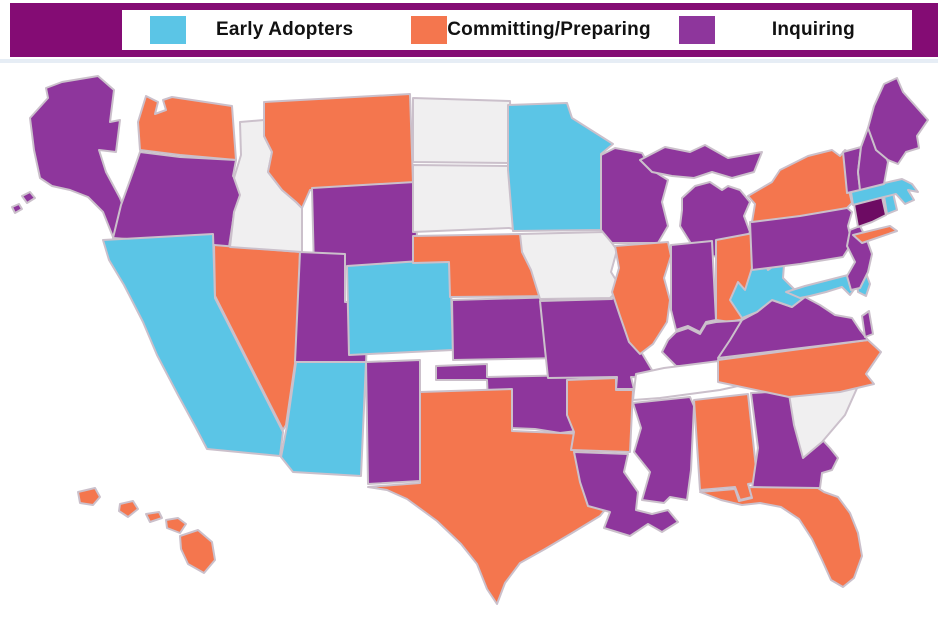 This screenshot has width=938, height=620. What do you see at coordinates (469, 61) in the screenshot?
I see `map-top-strip` at bounding box center [469, 61].